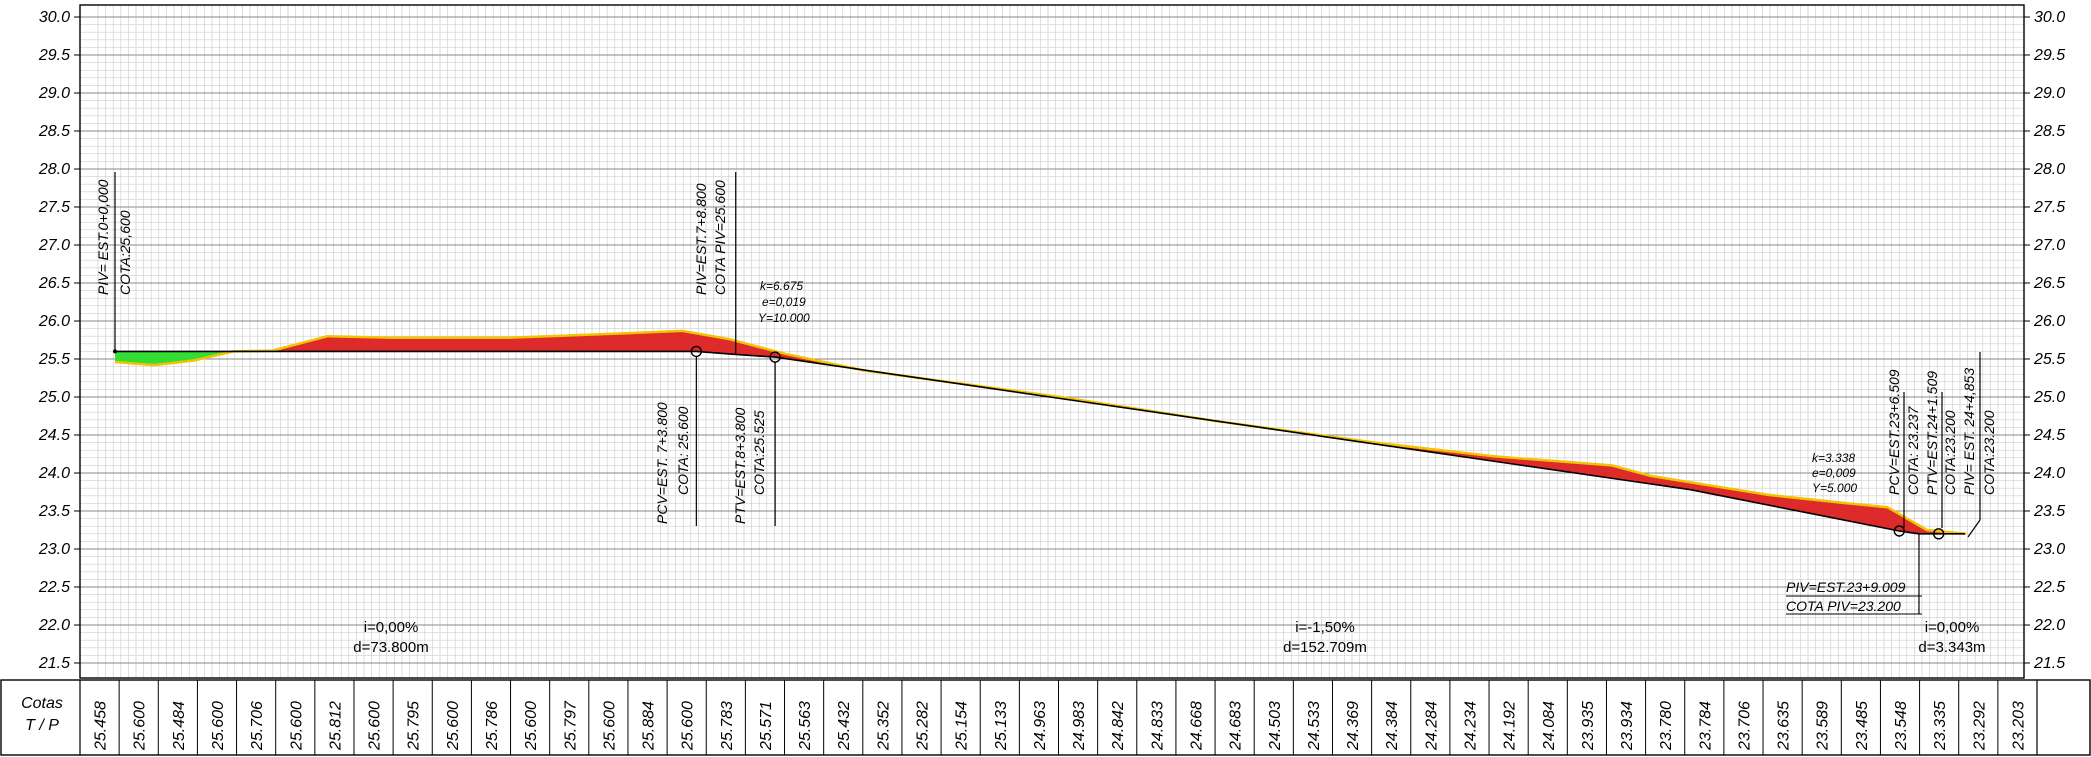  What do you see at coordinates (1325, 647) in the screenshot?
I see `grade-2-length: d=152.709m` at bounding box center [1325, 647].